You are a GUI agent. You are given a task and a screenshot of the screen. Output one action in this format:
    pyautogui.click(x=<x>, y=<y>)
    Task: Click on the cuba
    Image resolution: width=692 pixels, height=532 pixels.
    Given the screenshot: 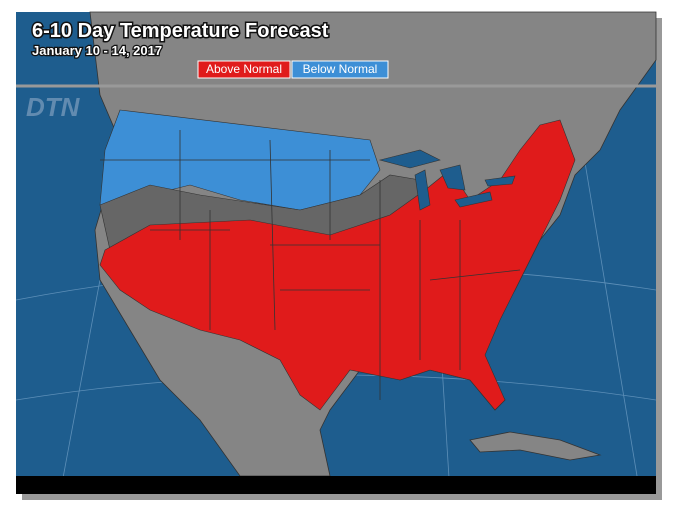 What is the action you would take?
    pyautogui.click(x=535, y=446)
    